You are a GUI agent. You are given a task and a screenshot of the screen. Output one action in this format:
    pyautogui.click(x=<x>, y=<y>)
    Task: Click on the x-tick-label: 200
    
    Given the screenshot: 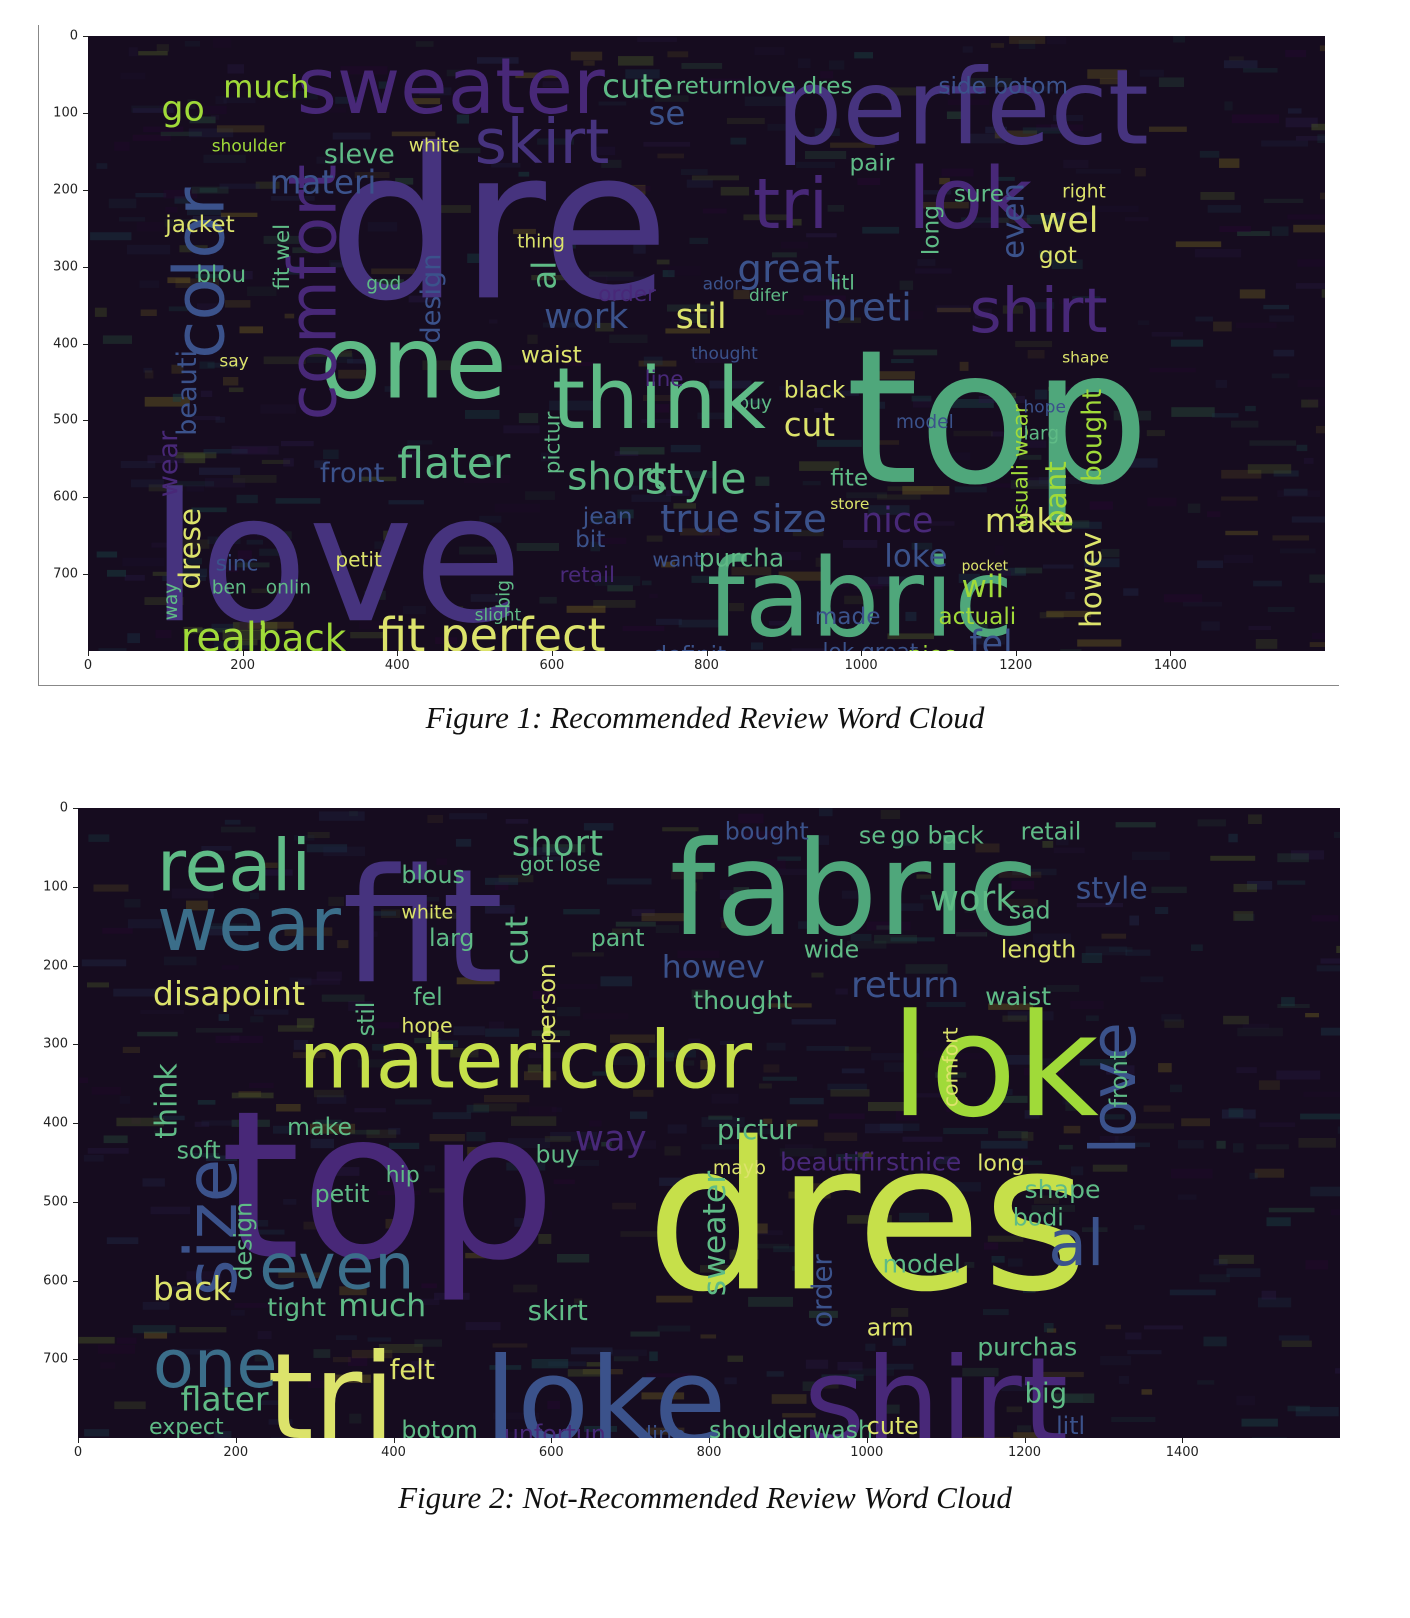 What is the action you would take?
    pyautogui.click(x=243, y=665)
    